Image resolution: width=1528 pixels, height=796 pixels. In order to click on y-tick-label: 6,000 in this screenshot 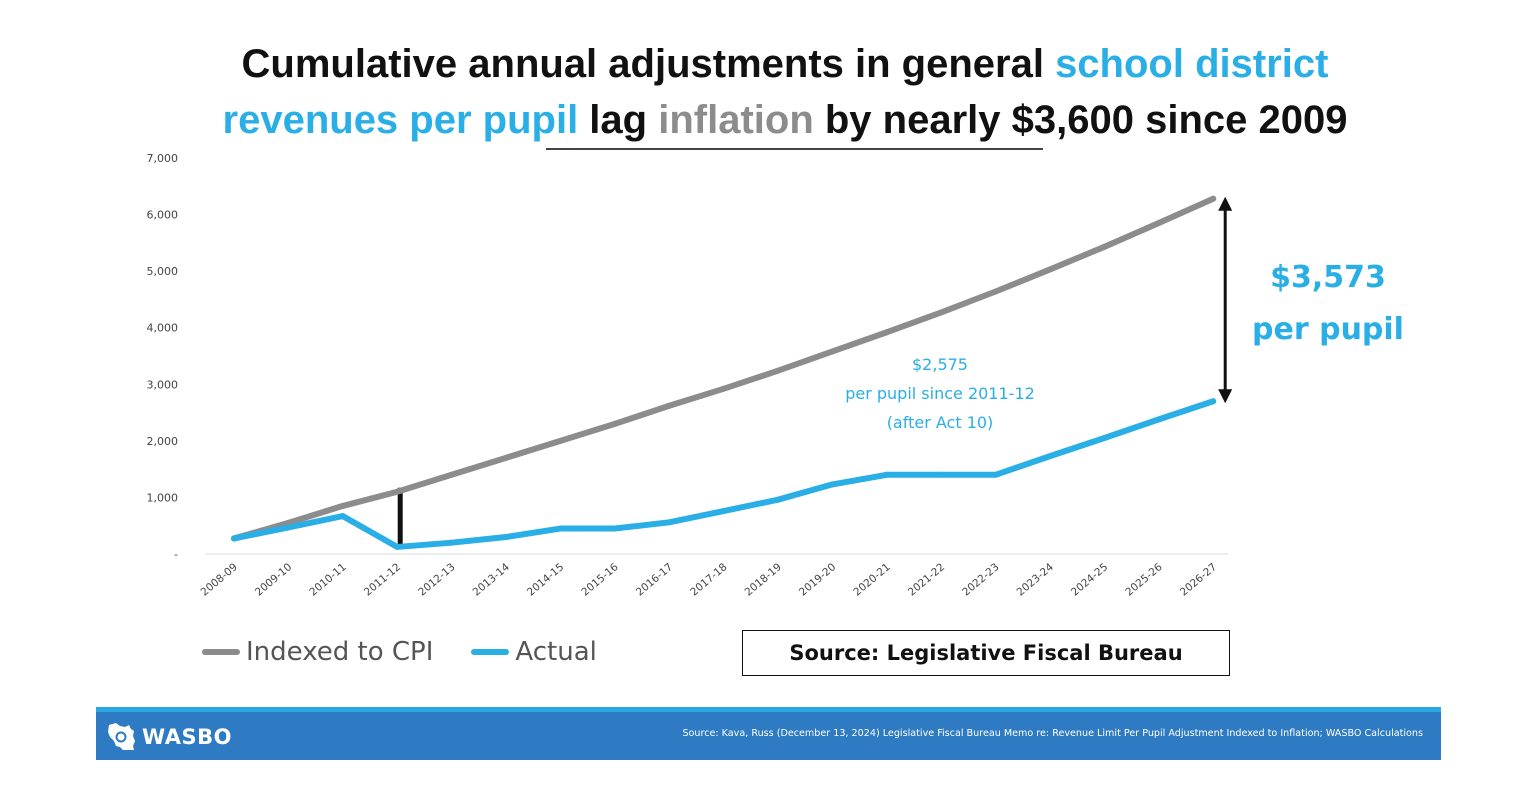, I will do `click(163, 215)`.